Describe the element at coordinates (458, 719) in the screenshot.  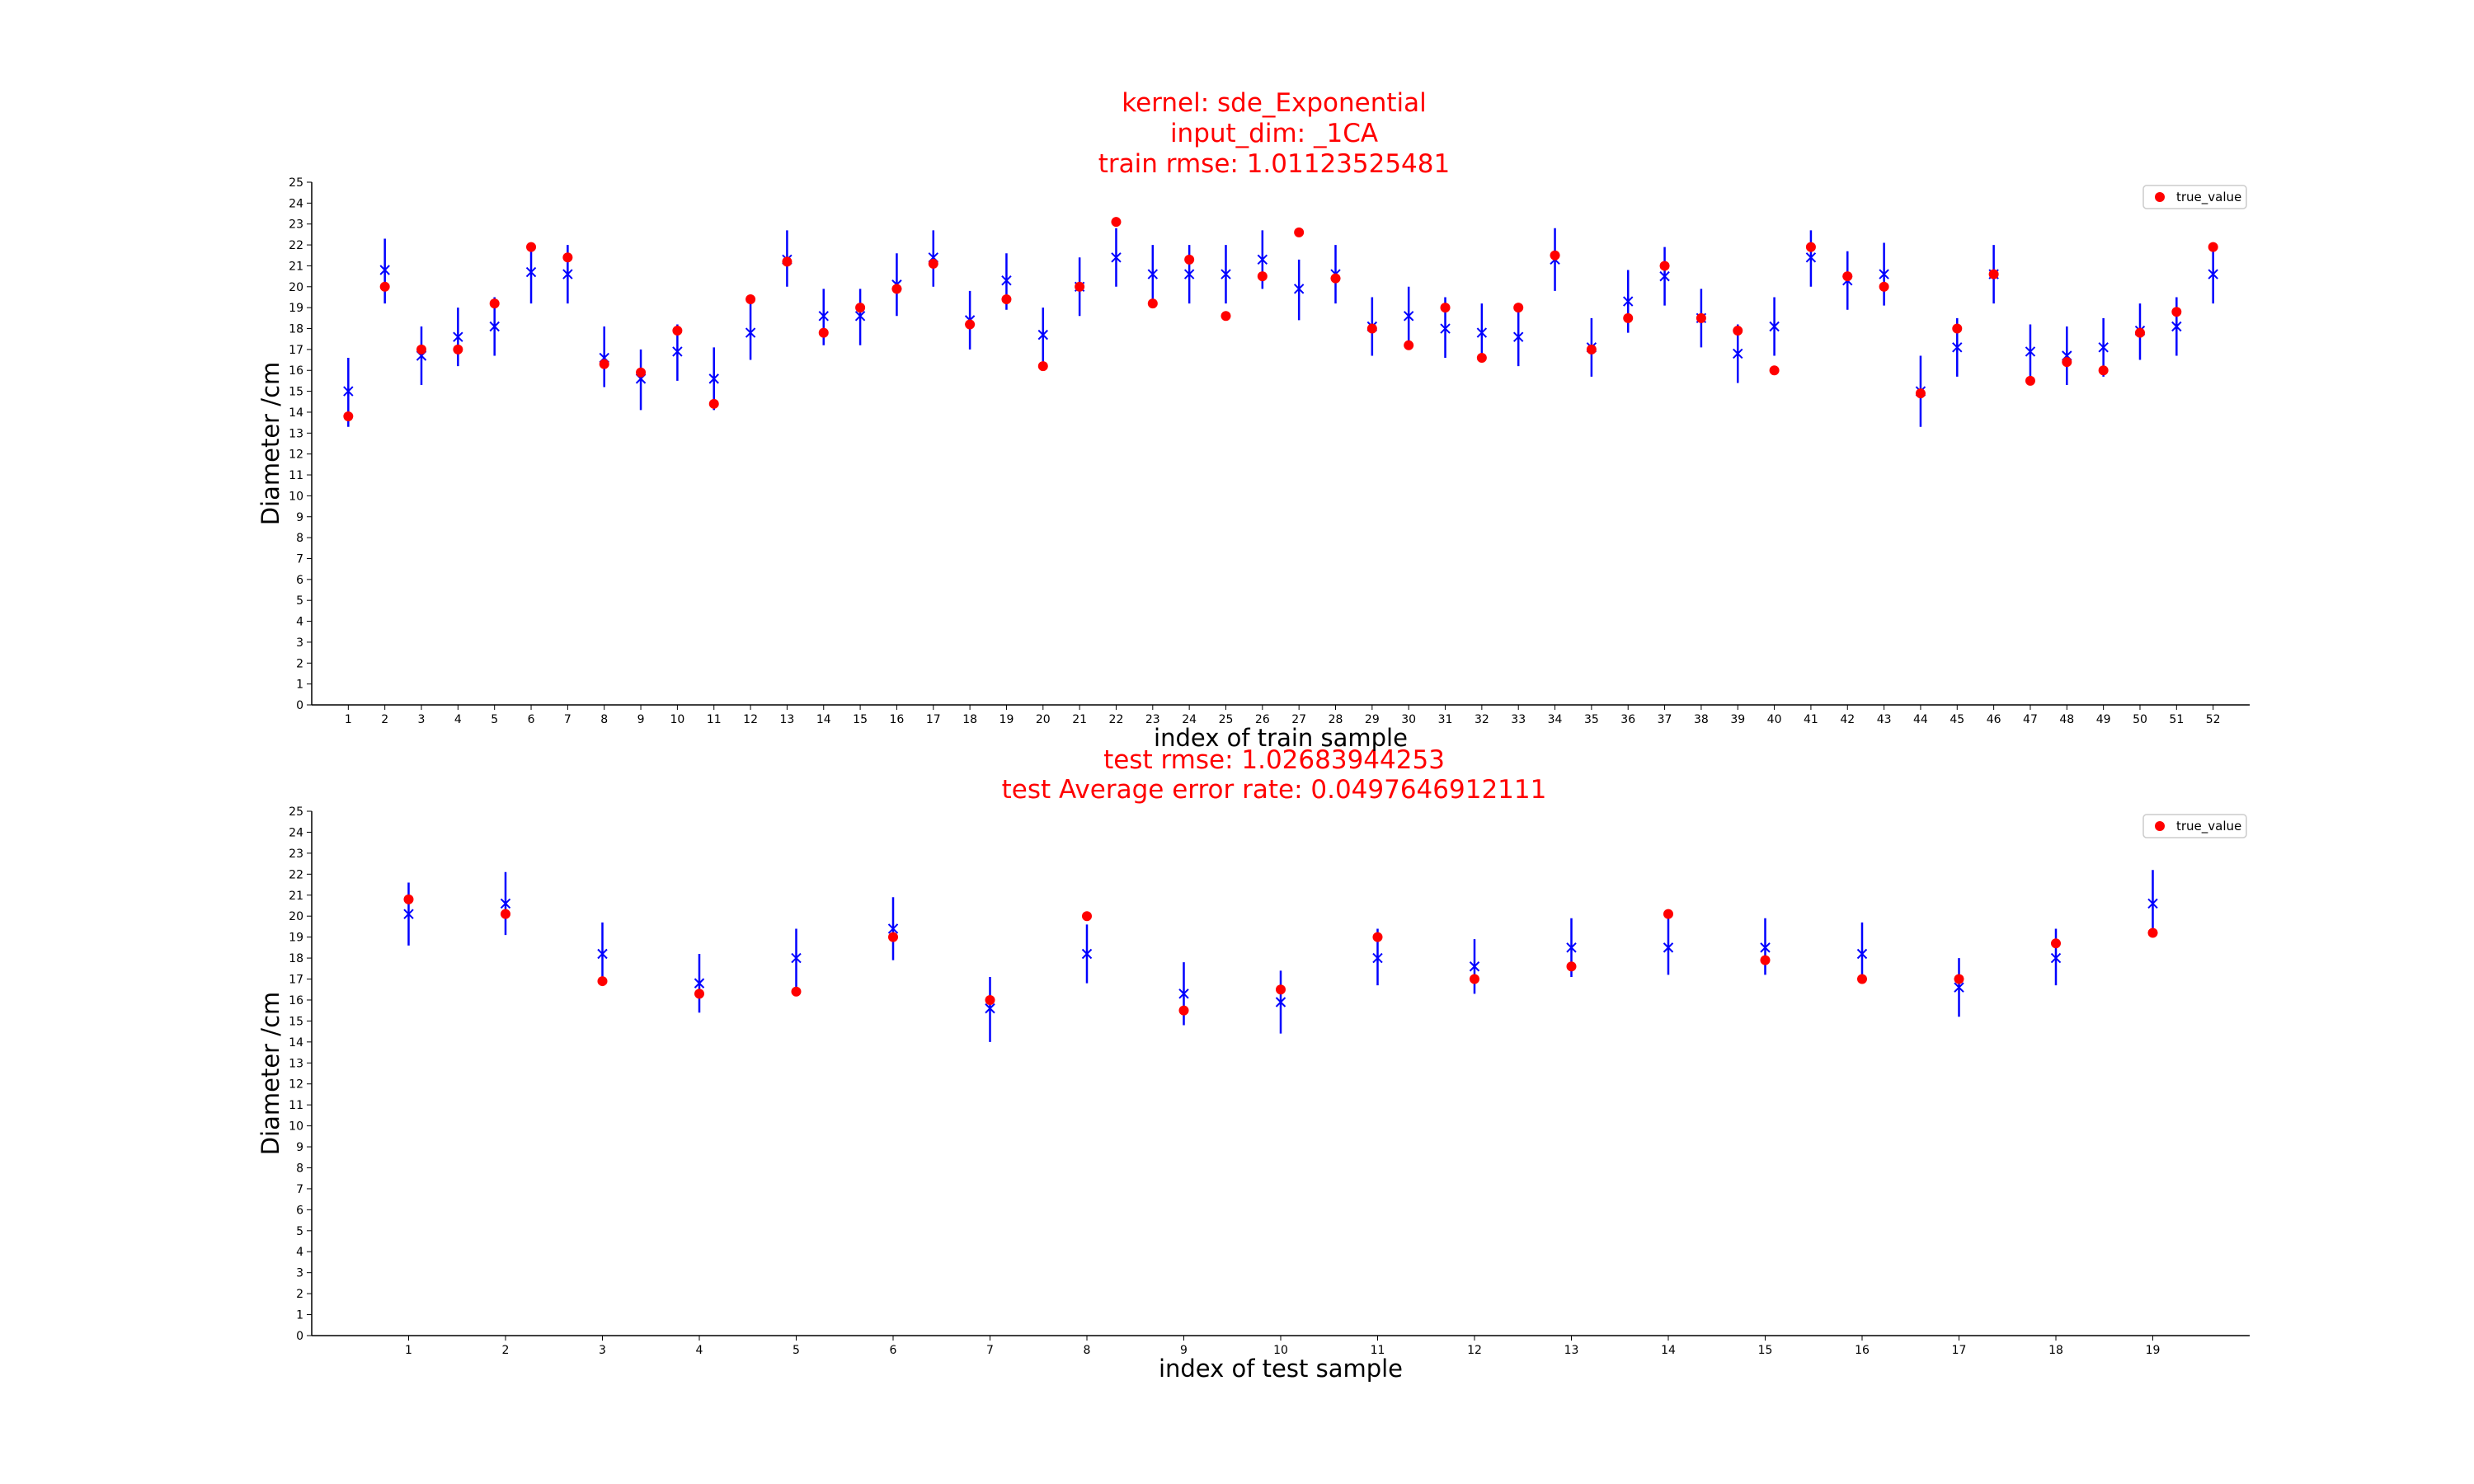
I see `train-x-tick-label: 4` at that location.